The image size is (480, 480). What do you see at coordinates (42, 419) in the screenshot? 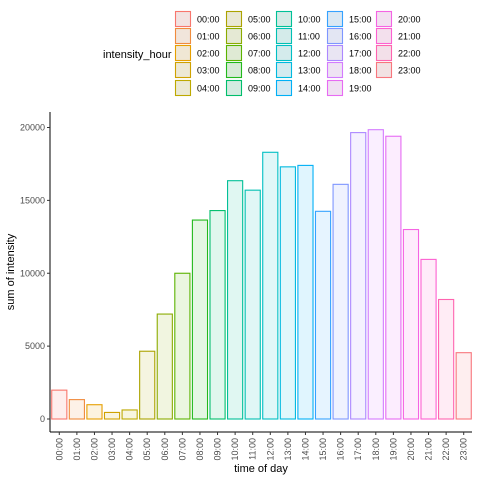
I see `y-tick-label: 0` at bounding box center [42, 419].